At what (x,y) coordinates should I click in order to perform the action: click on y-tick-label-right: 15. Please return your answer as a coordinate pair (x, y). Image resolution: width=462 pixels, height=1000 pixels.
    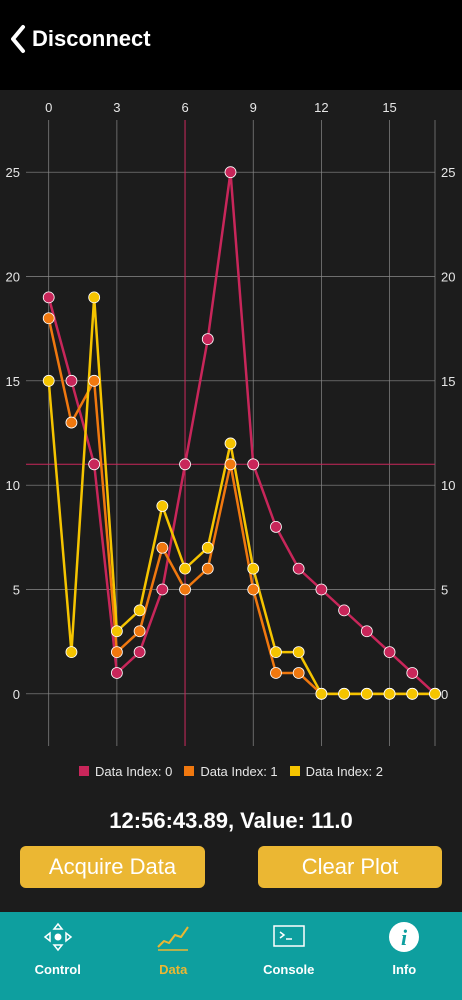
    Looking at the image, I should click on (448, 381).